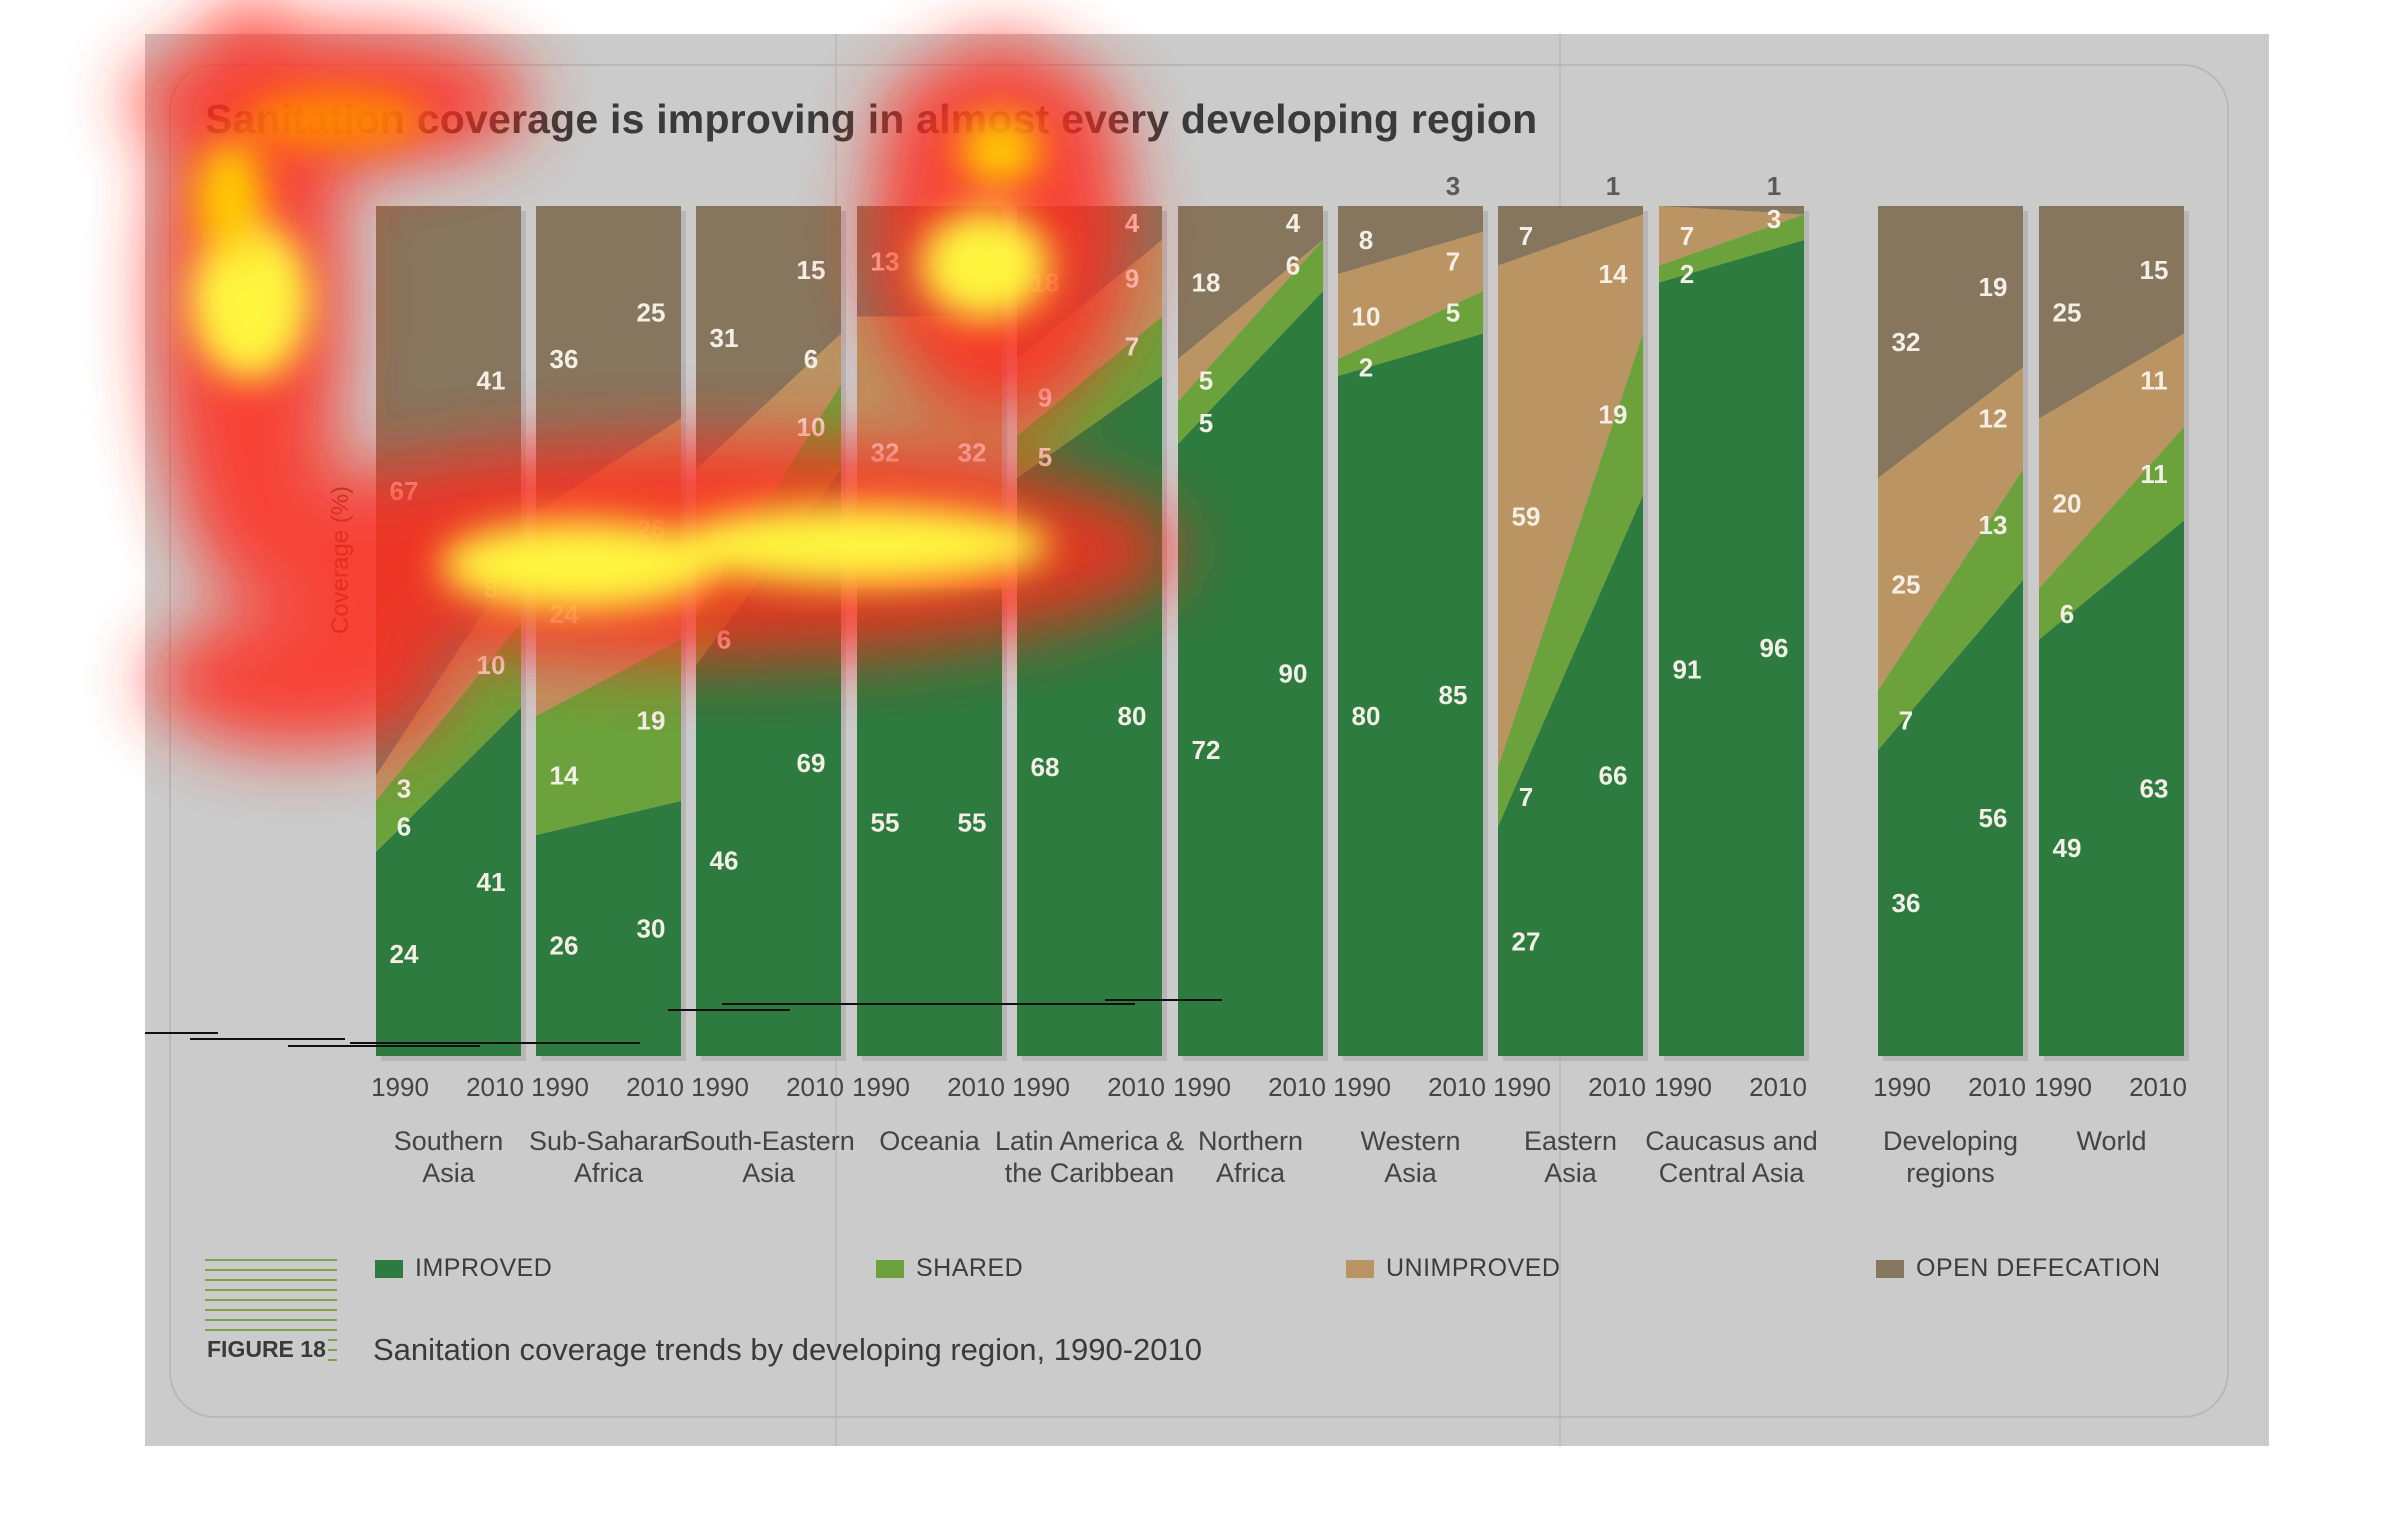 The height and width of the screenshot is (1530, 2402). What do you see at coordinates (564, 359) in the screenshot?
I see `value-label-open-defecation-1990-1: 36` at bounding box center [564, 359].